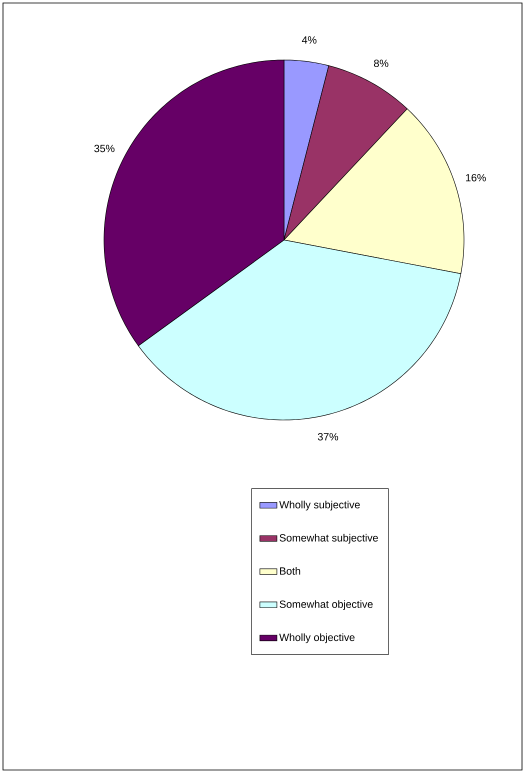 The height and width of the screenshot is (778, 526). Describe the element at coordinates (326, 605) in the screenshot. I see `legend-label: Somewhat objective` at that location.